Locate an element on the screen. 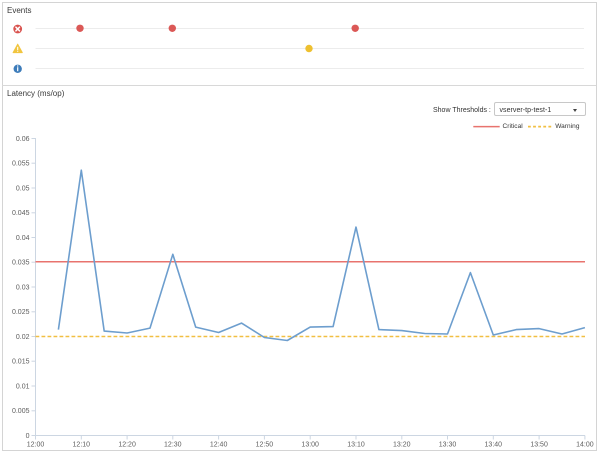 Image resolution: width=600 pixels, height=452 pixels. svg-text: 0.025 is located at coordinates (21, 312).